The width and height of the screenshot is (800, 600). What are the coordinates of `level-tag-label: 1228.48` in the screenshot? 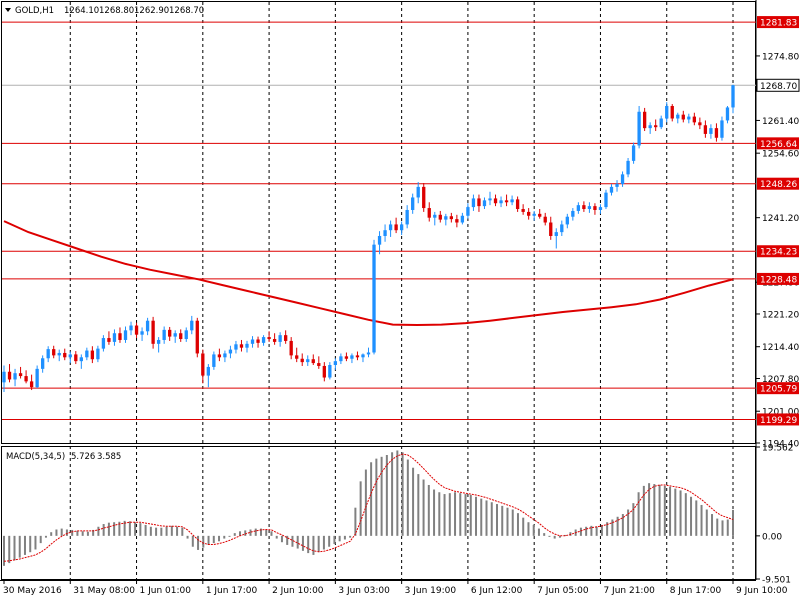 It's located at (778, 280).